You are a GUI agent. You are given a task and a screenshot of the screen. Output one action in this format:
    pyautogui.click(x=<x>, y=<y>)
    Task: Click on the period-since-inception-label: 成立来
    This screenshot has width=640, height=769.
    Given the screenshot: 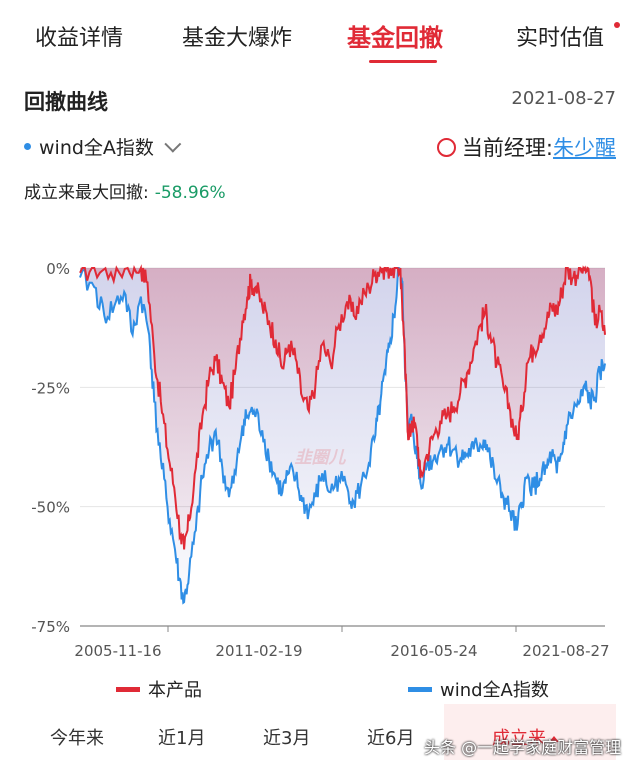 What is the action you would take?
    pyautogui.click(x=519, y=738)
    